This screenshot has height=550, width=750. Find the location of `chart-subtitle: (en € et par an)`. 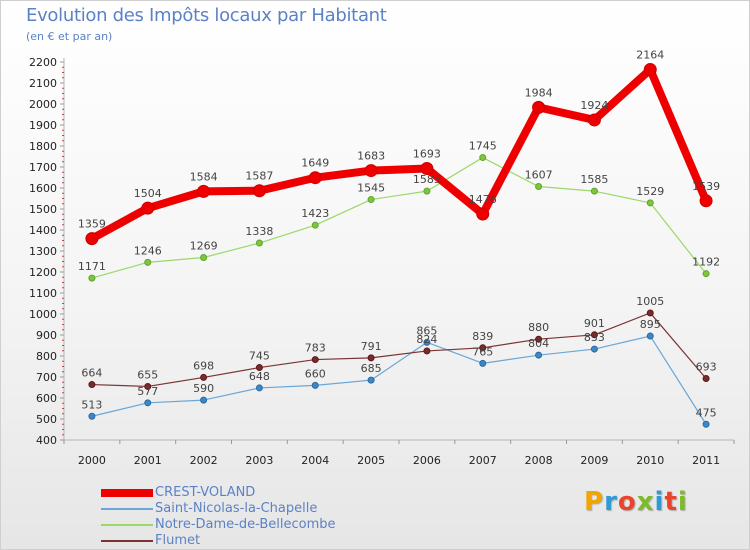

chart-subtitle: (en € et par an) is located at coordinates (69, 36).